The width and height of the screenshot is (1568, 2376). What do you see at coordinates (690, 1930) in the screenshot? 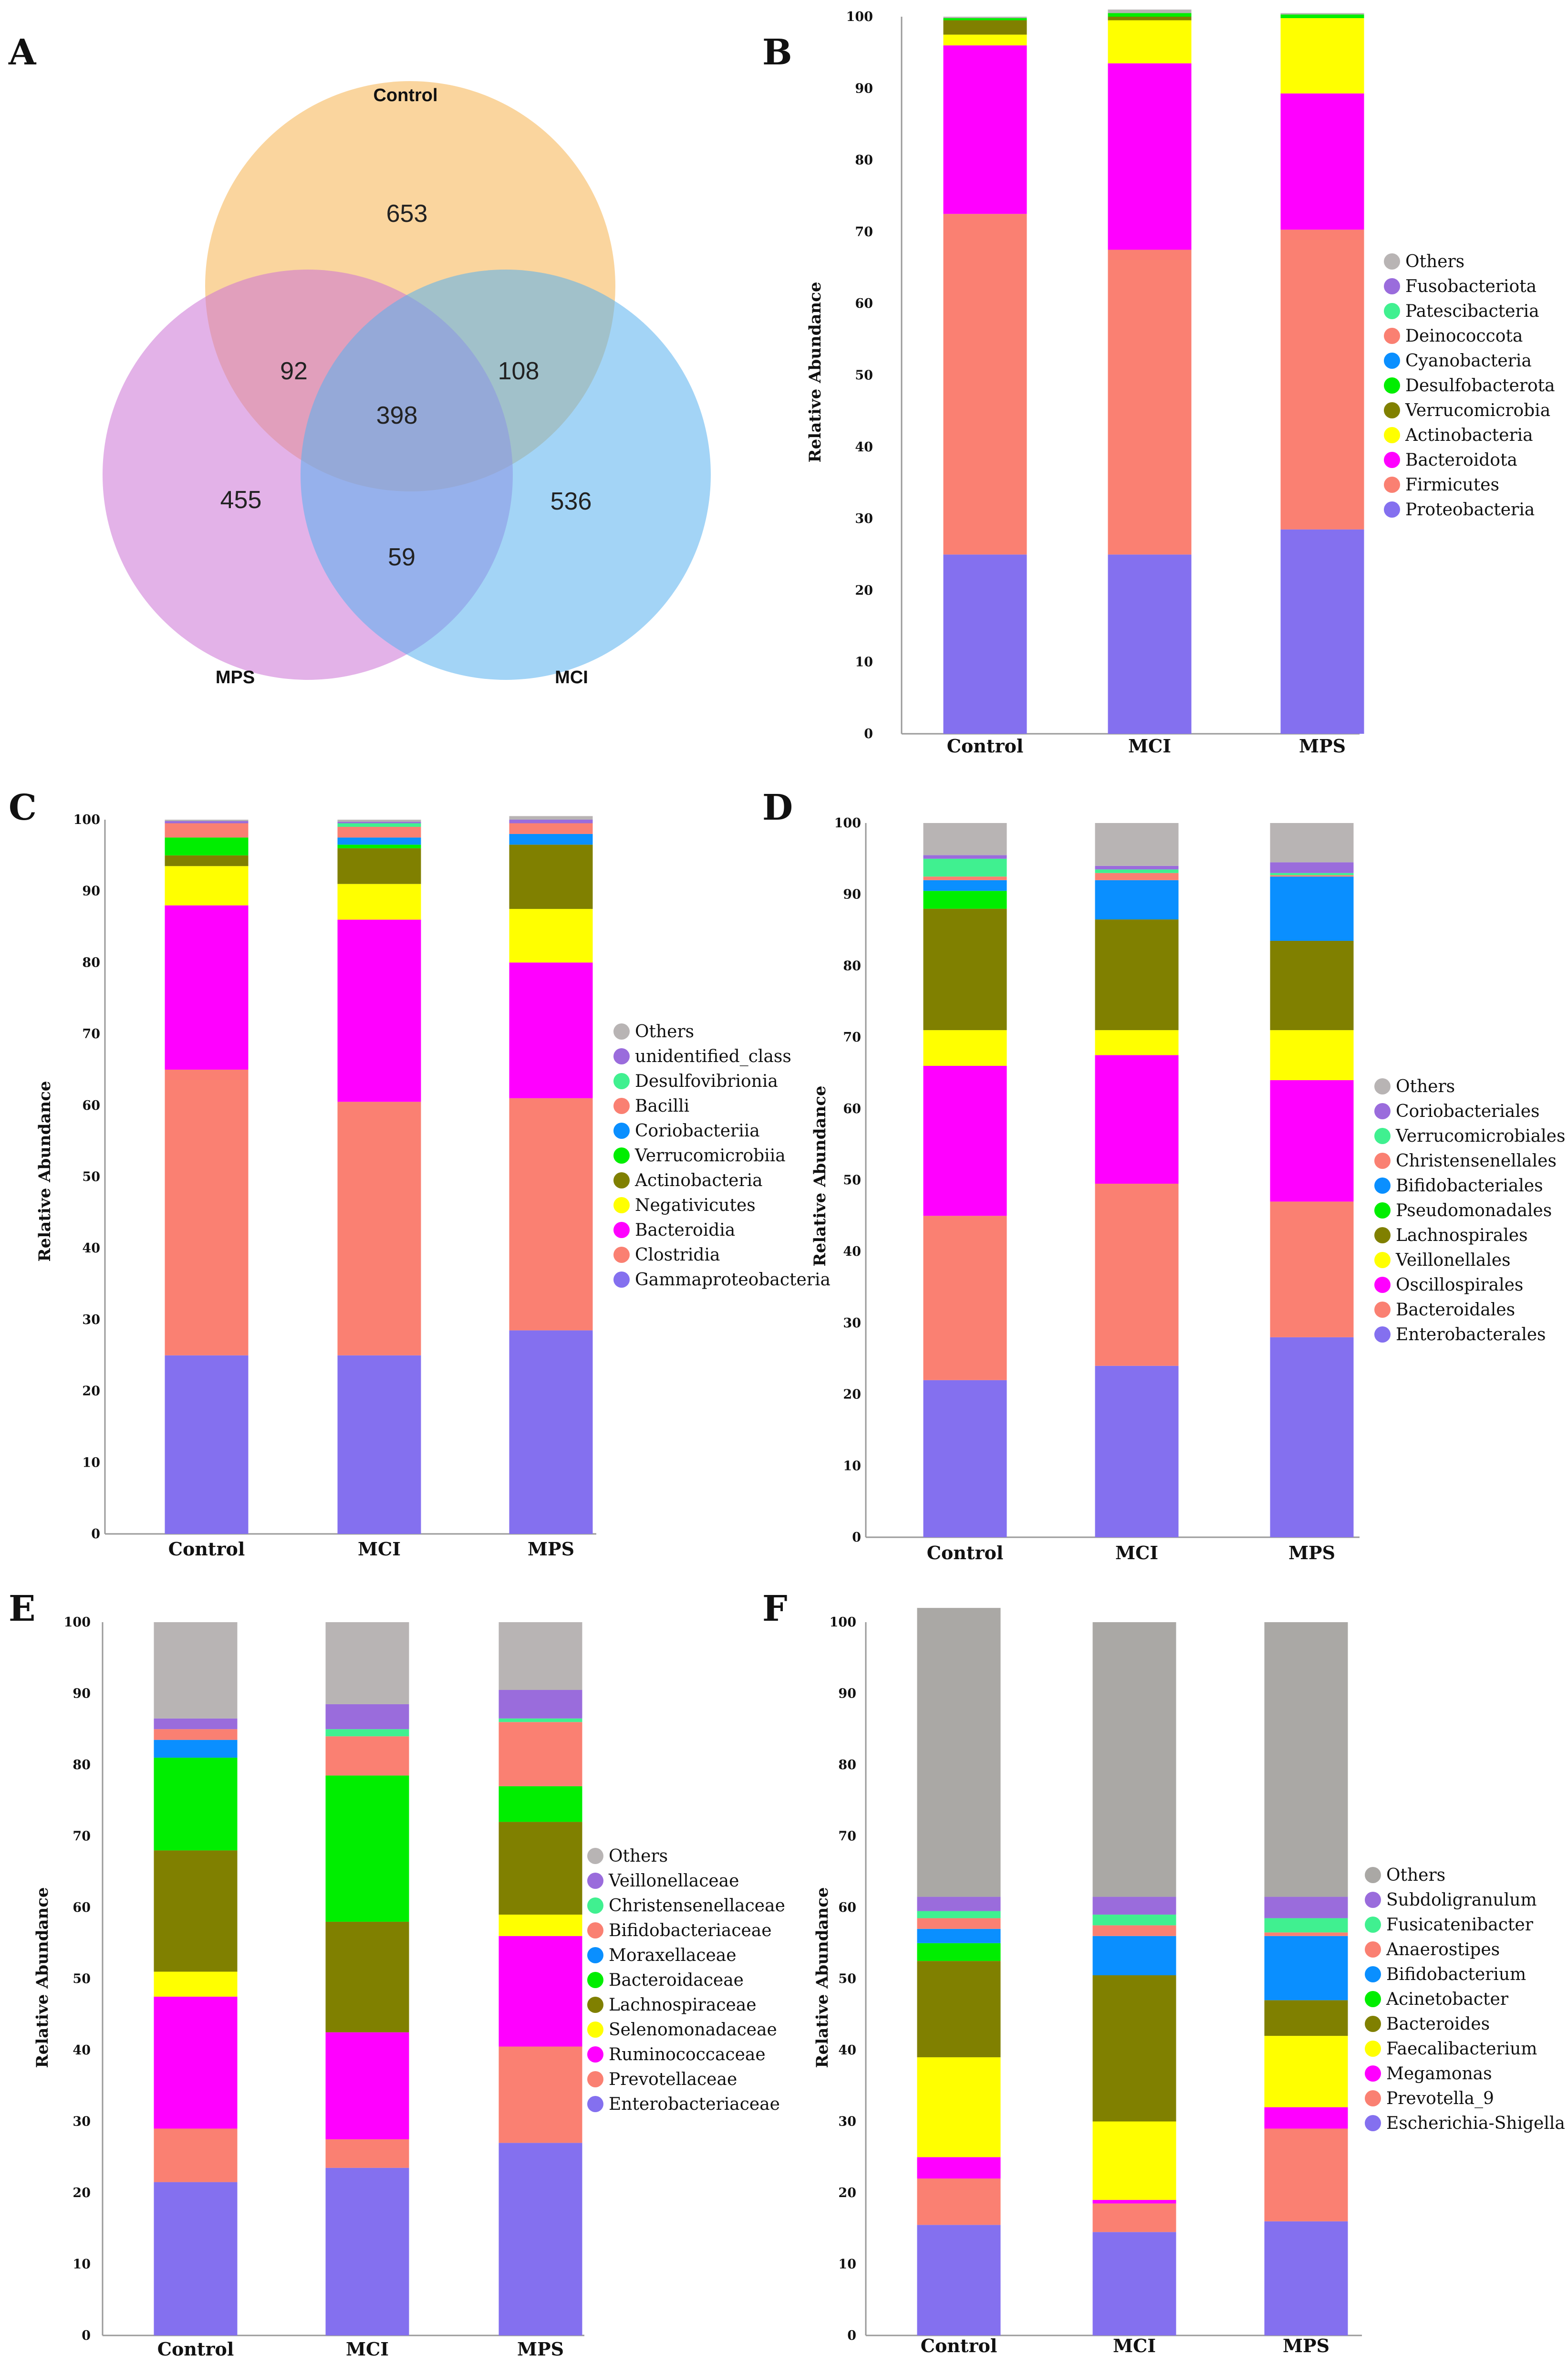
I see `legend-label: Bifidobacteriaceae` at bounding box center [690, 1930].